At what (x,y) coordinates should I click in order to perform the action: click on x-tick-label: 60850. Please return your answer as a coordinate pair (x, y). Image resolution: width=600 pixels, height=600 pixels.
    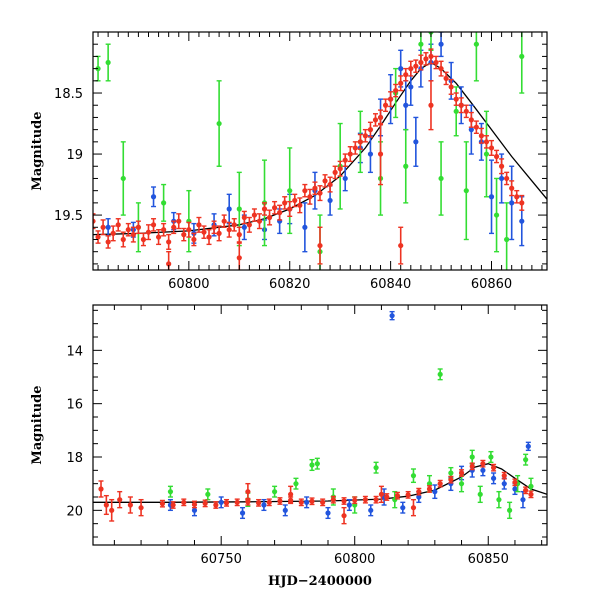
    Looking at the image, I should click on (488, 559).